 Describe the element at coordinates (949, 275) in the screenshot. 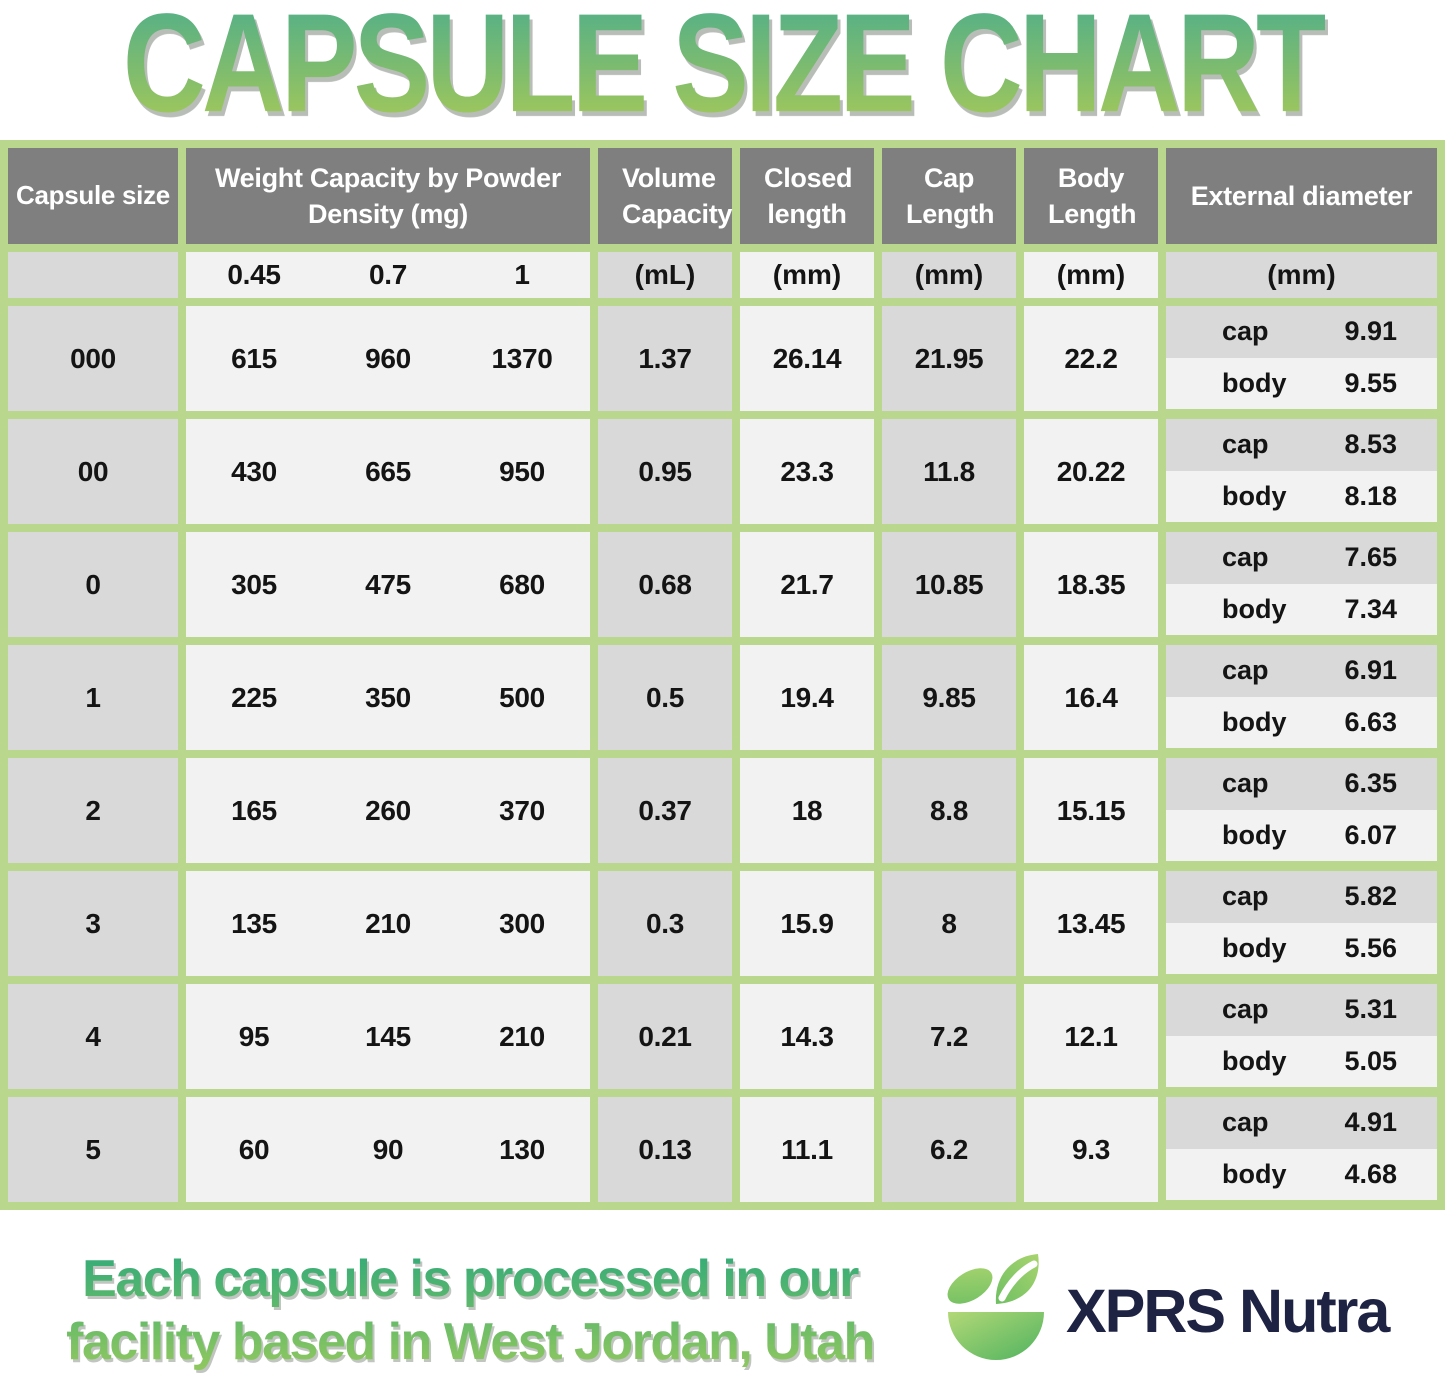

I see `units-cap: (mm)` at that location.